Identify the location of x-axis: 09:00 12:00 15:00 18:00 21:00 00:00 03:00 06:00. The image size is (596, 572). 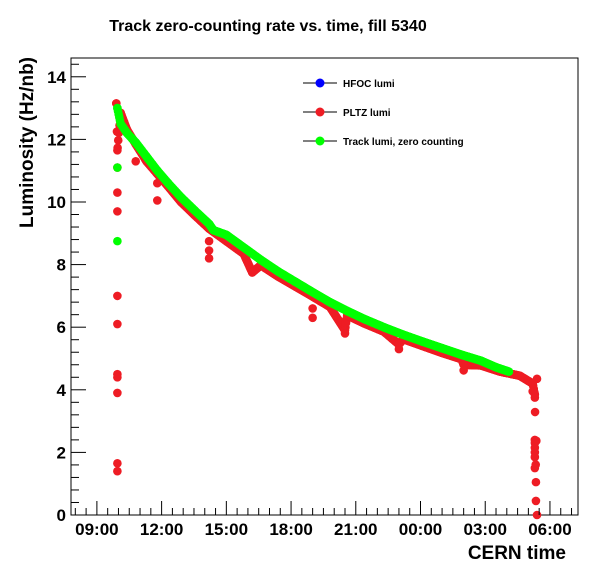
(323, 520).